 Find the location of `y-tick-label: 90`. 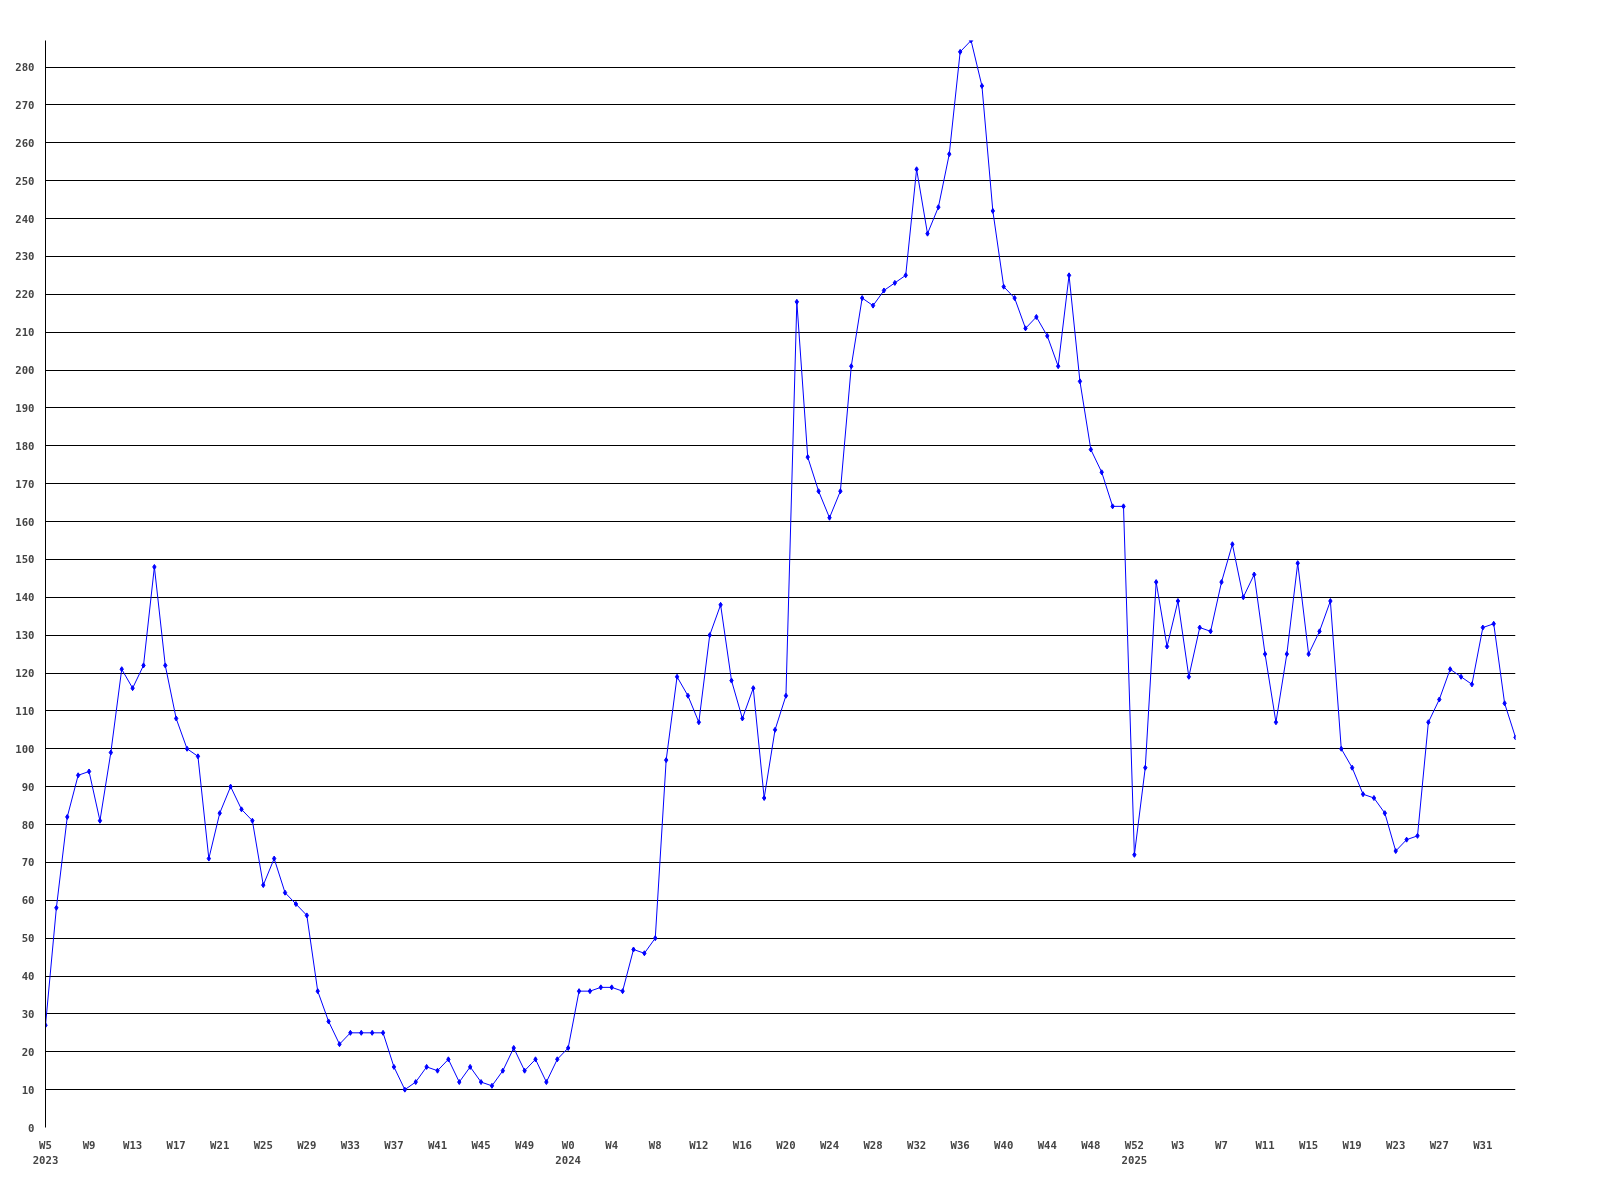

y-tick-label: 90 is located at coordinates (28, 787).